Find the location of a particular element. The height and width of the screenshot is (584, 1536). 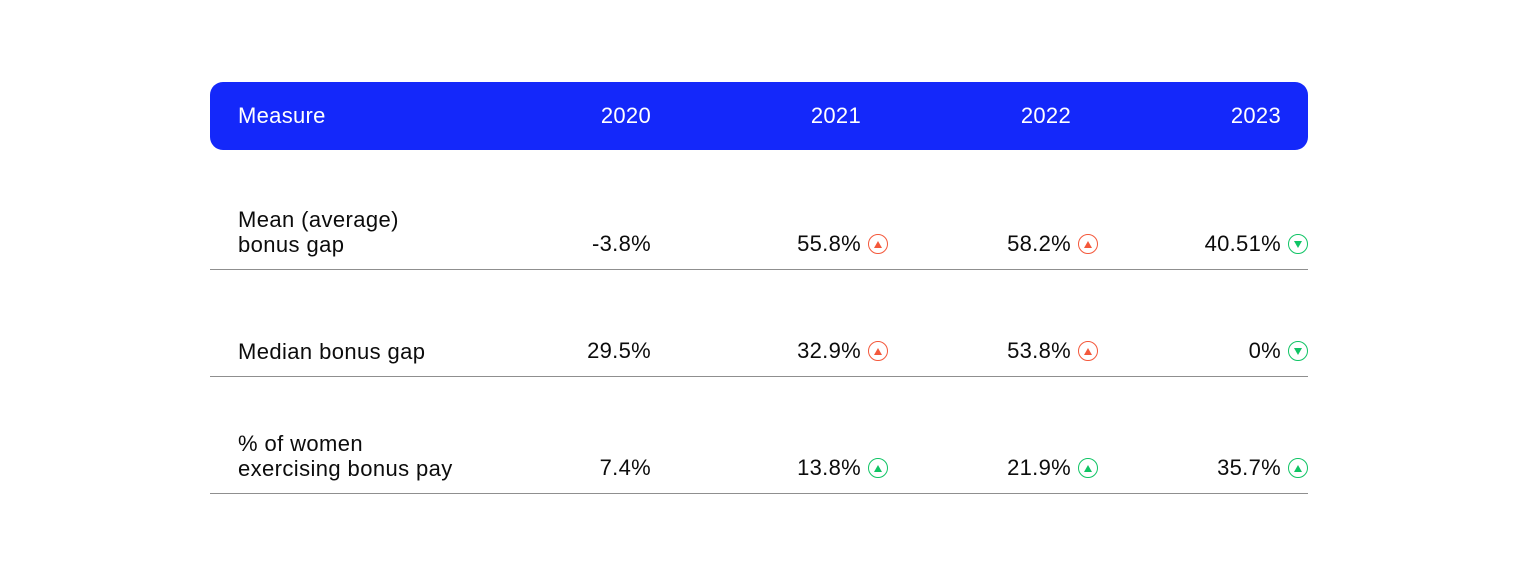

year-column-header: 2021 is located at coordinates (783, 116).